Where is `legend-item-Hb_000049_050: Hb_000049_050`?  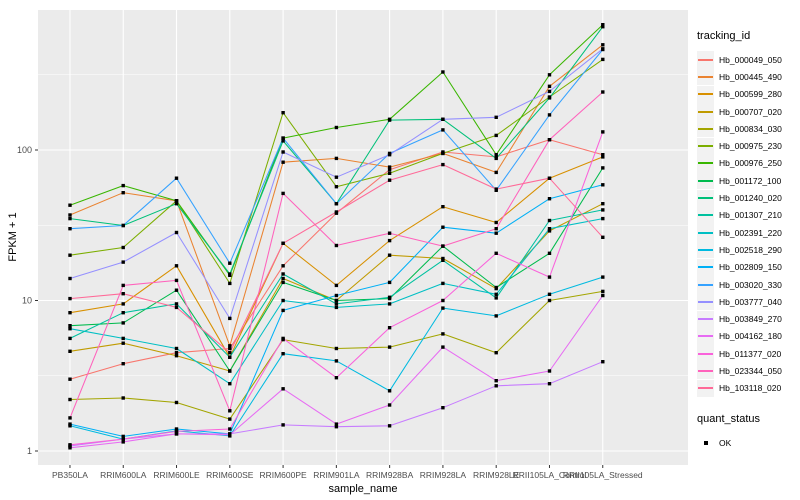
legend-item-Hb_000049_050: Hb_000049_050 is located at coordinates (748, 60).